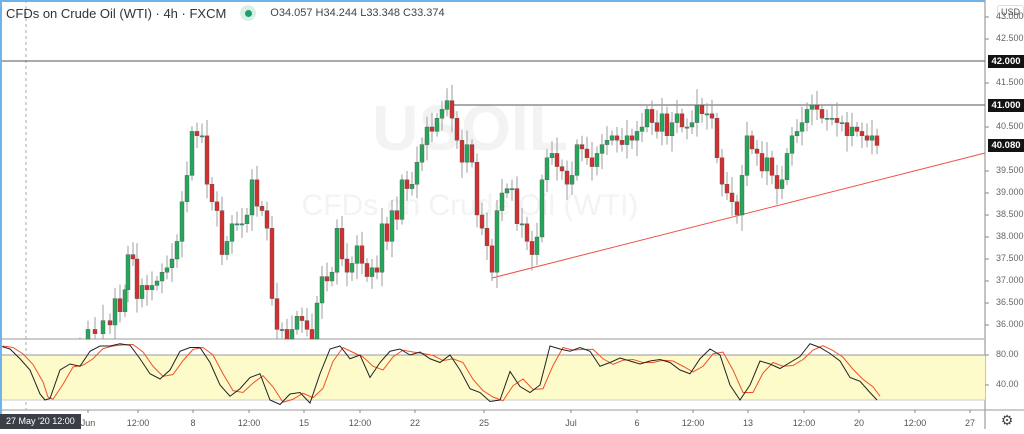 The width and height of the screenshot is (1024, 434). Describe the element at coordinates (1006, 145) in the screenshot. I see `price-tag: 40.080` at that location.